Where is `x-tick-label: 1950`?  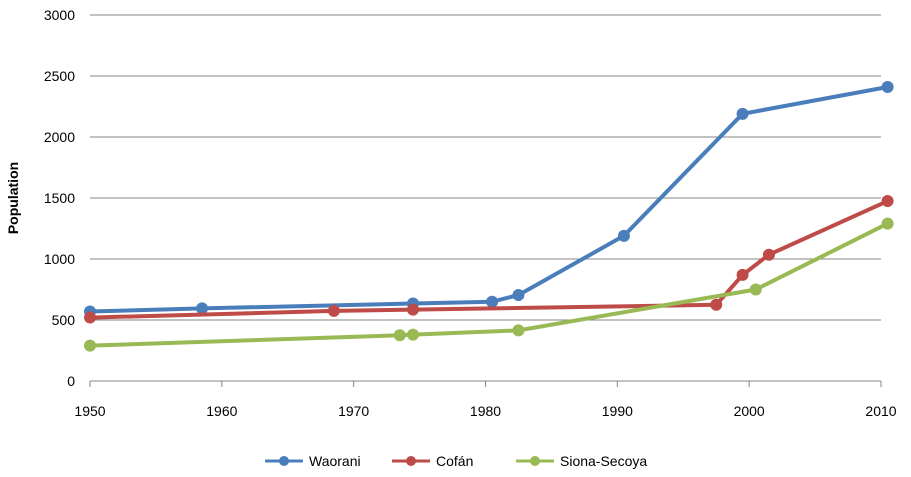 x-tick-label: 1950 is located at coordinates (89, 411).